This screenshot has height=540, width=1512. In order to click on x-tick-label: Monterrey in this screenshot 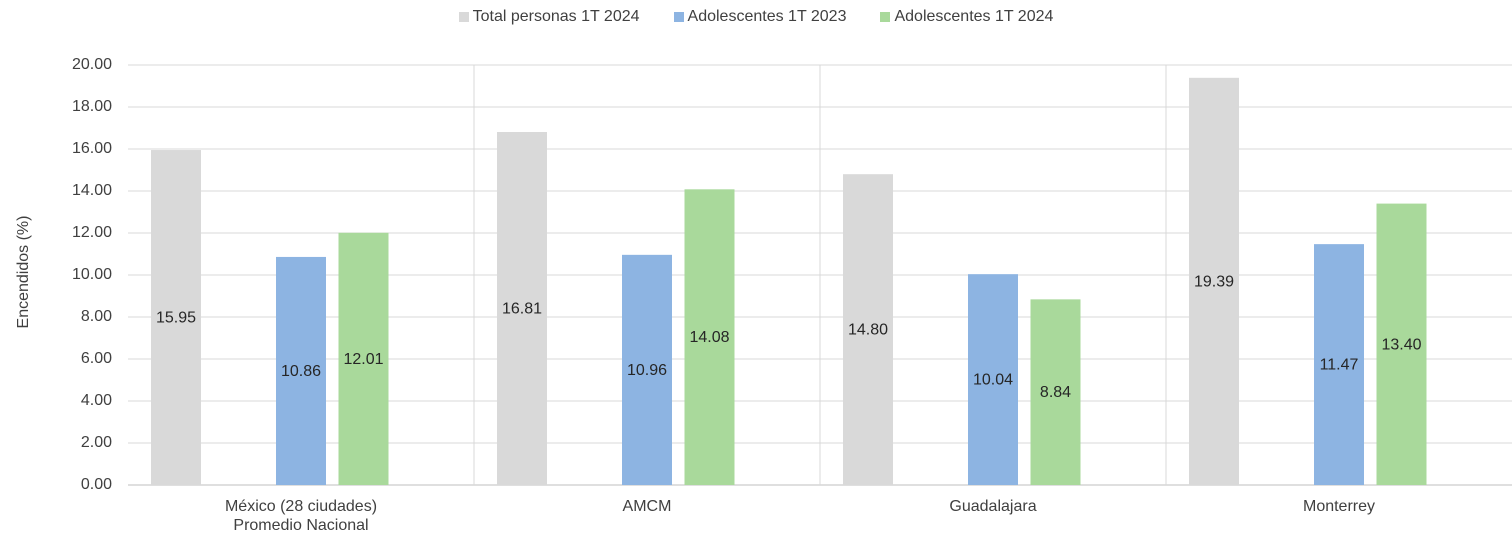, I will do `click(1339, 506)`.